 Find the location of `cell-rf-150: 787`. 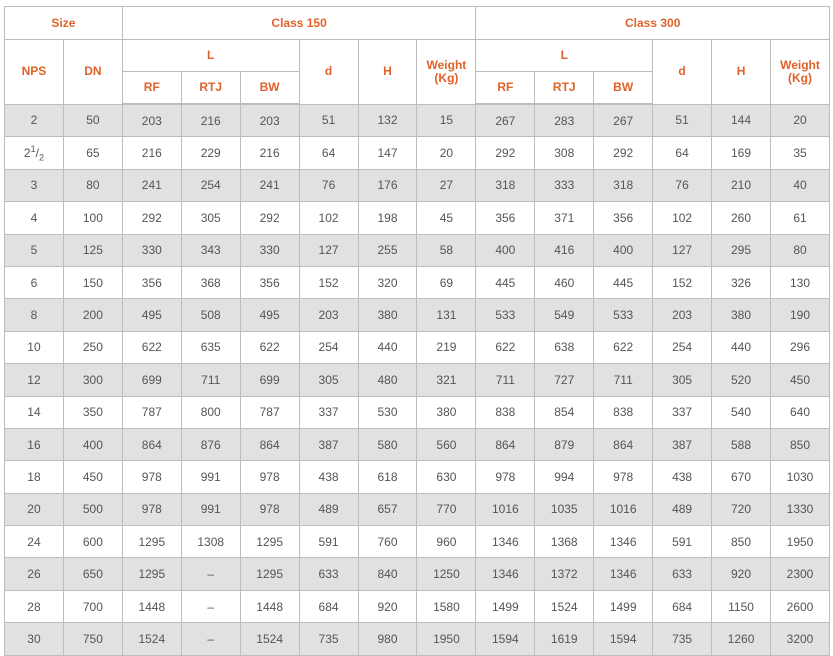

cell-rf-150: 787 is located at coordinates (151, 412).